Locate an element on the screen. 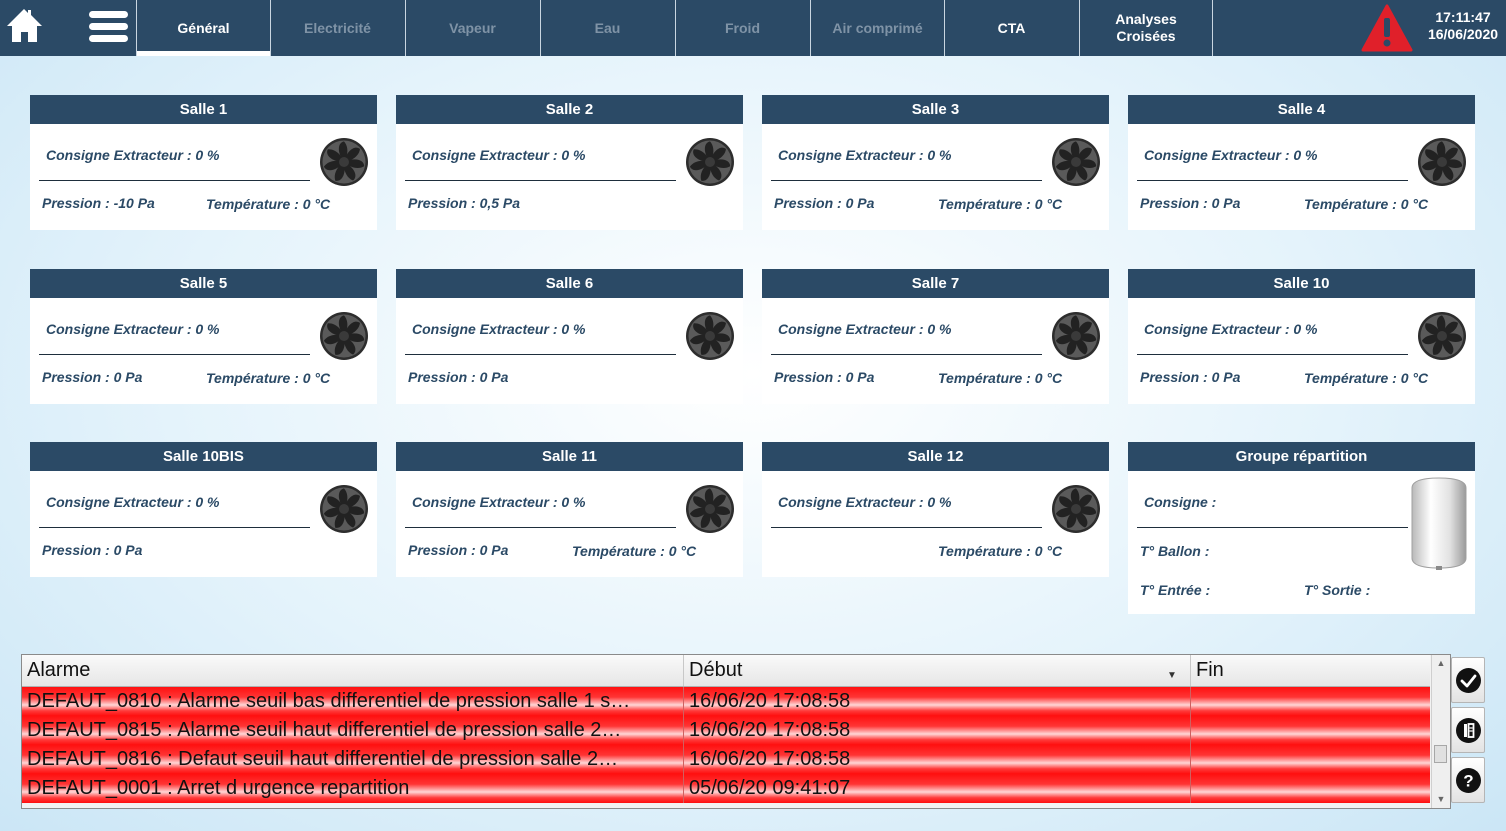 This screenshot has width=1506, height=831. alarm-end-time is located at coordinates (1310, 788).